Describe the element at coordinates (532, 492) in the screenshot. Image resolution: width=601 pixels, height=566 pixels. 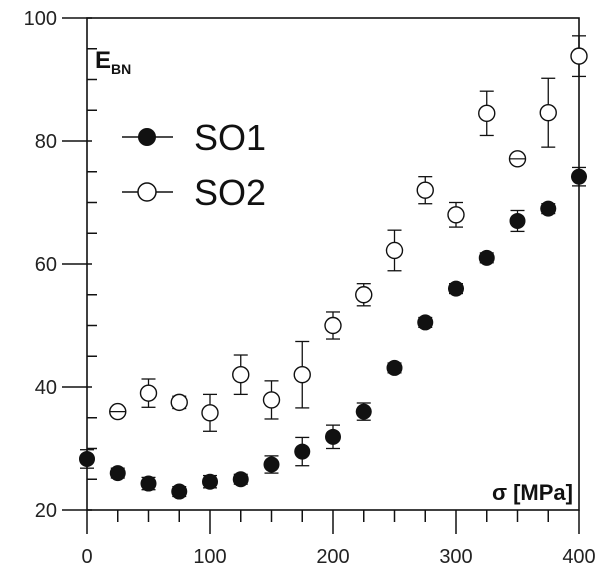
I see `x-axis-title: σ [MPa]` at that location.